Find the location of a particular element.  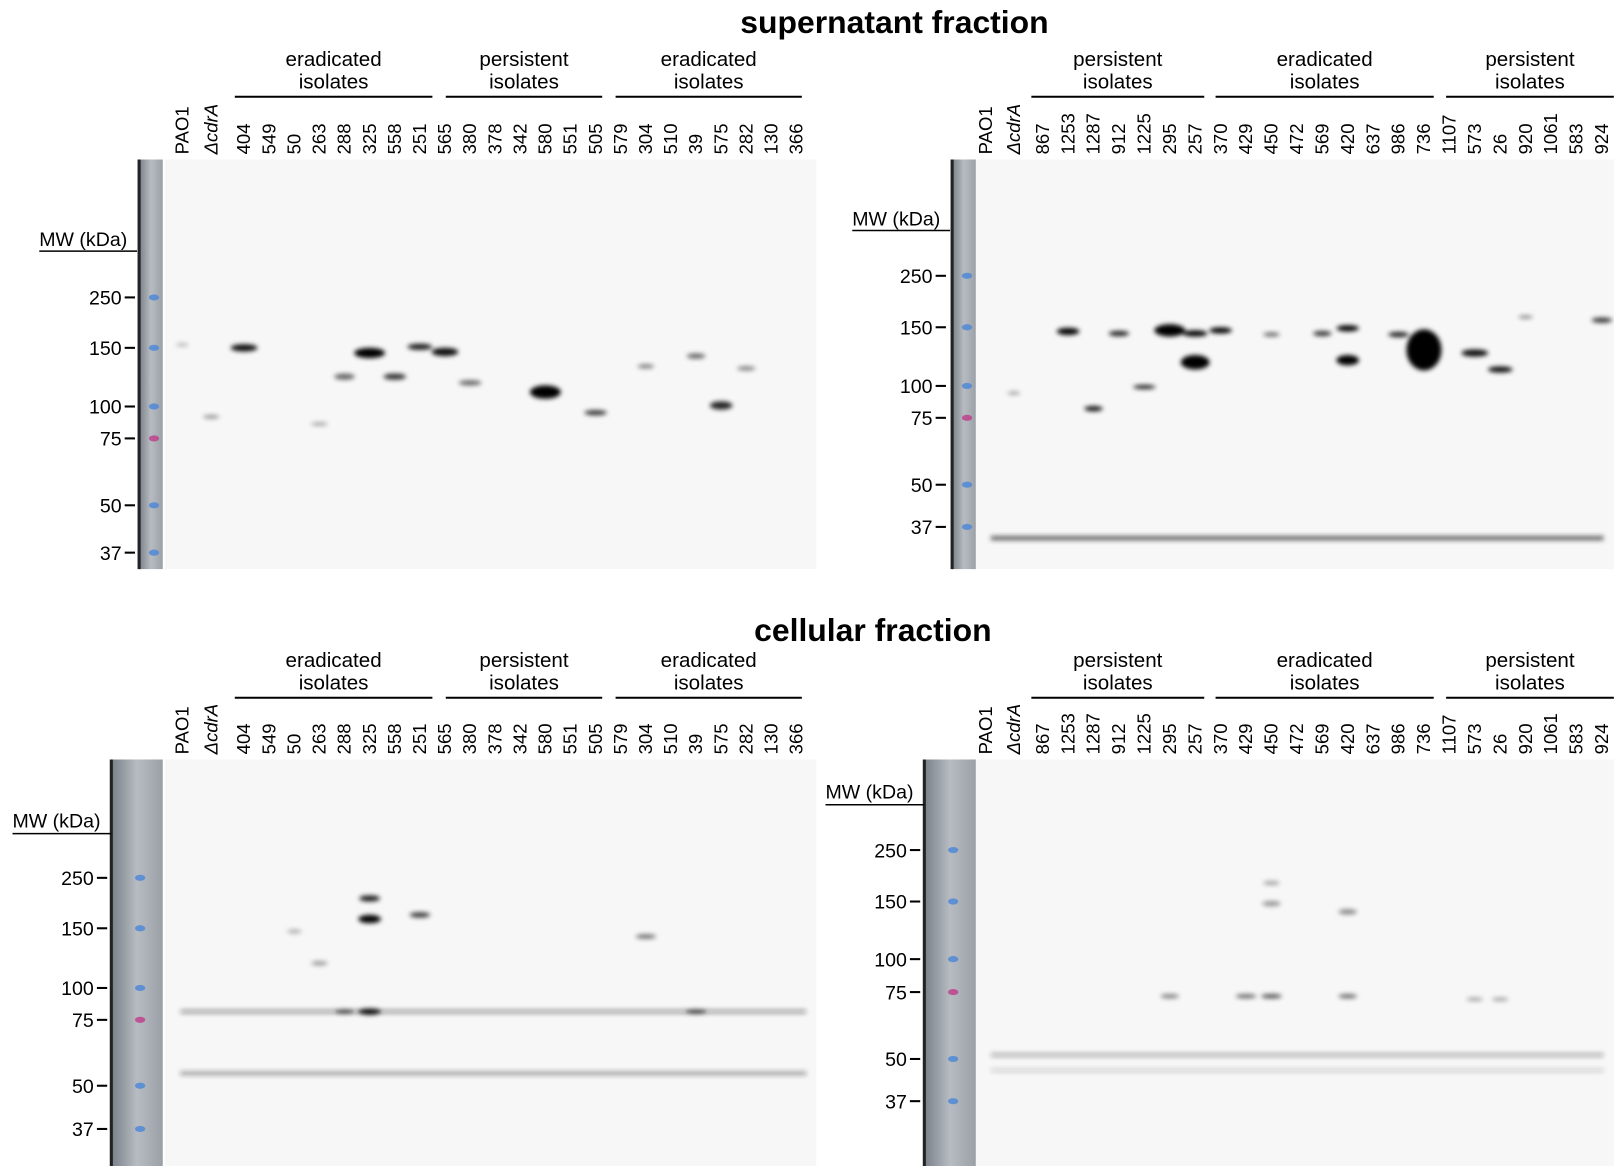

lane-label: 1061 is located at coordinates (1550, 133).